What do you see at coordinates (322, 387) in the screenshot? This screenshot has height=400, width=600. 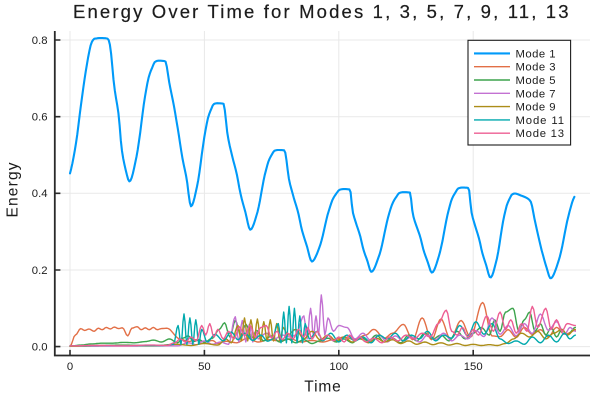 I see `svg-text: Time` at bounding box center [322, 387].